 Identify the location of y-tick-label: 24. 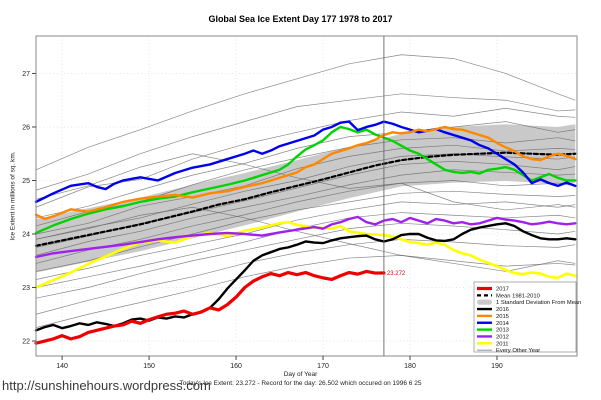
(26, 234).